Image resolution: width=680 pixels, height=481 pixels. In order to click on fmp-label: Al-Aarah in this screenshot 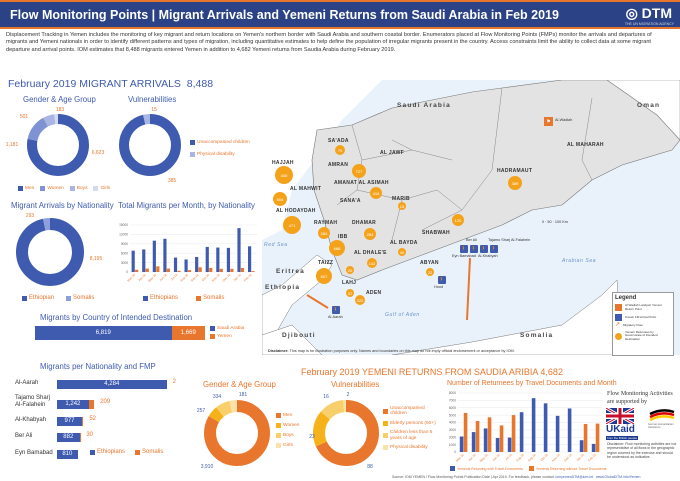, I will do `click(335, 317)`.